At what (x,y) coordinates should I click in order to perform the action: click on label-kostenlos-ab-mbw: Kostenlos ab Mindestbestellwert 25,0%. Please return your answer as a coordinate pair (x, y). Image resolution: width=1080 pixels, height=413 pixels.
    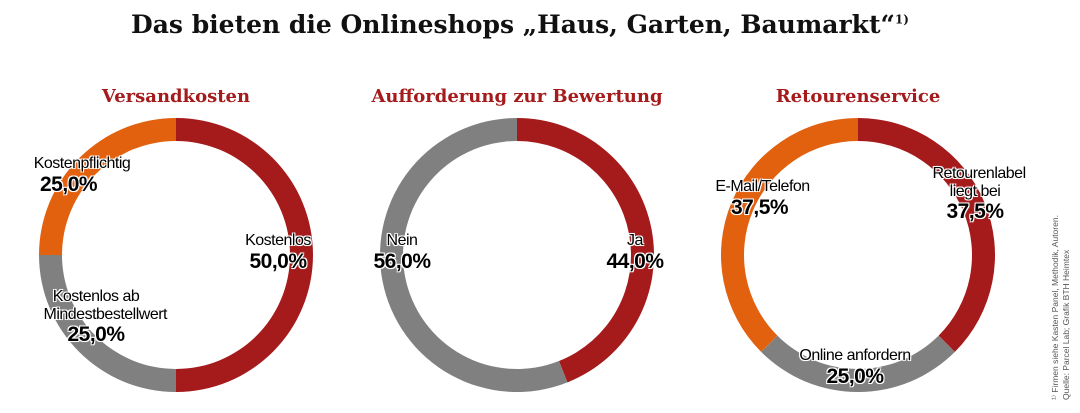
    Looking at the image, I should click on (105, 317).